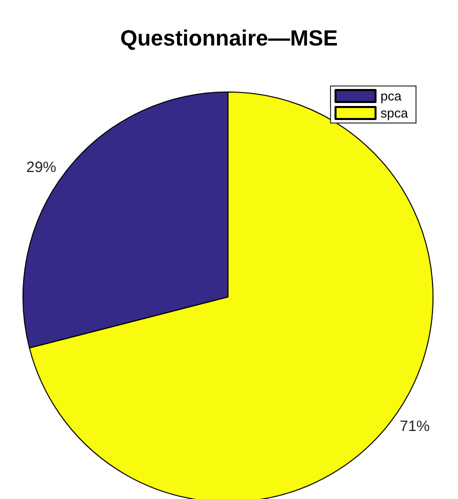  What do you see at coordinates (394, 113) in the screenshot?
I see `legend-label: spca` at bounding box center [394, 113].